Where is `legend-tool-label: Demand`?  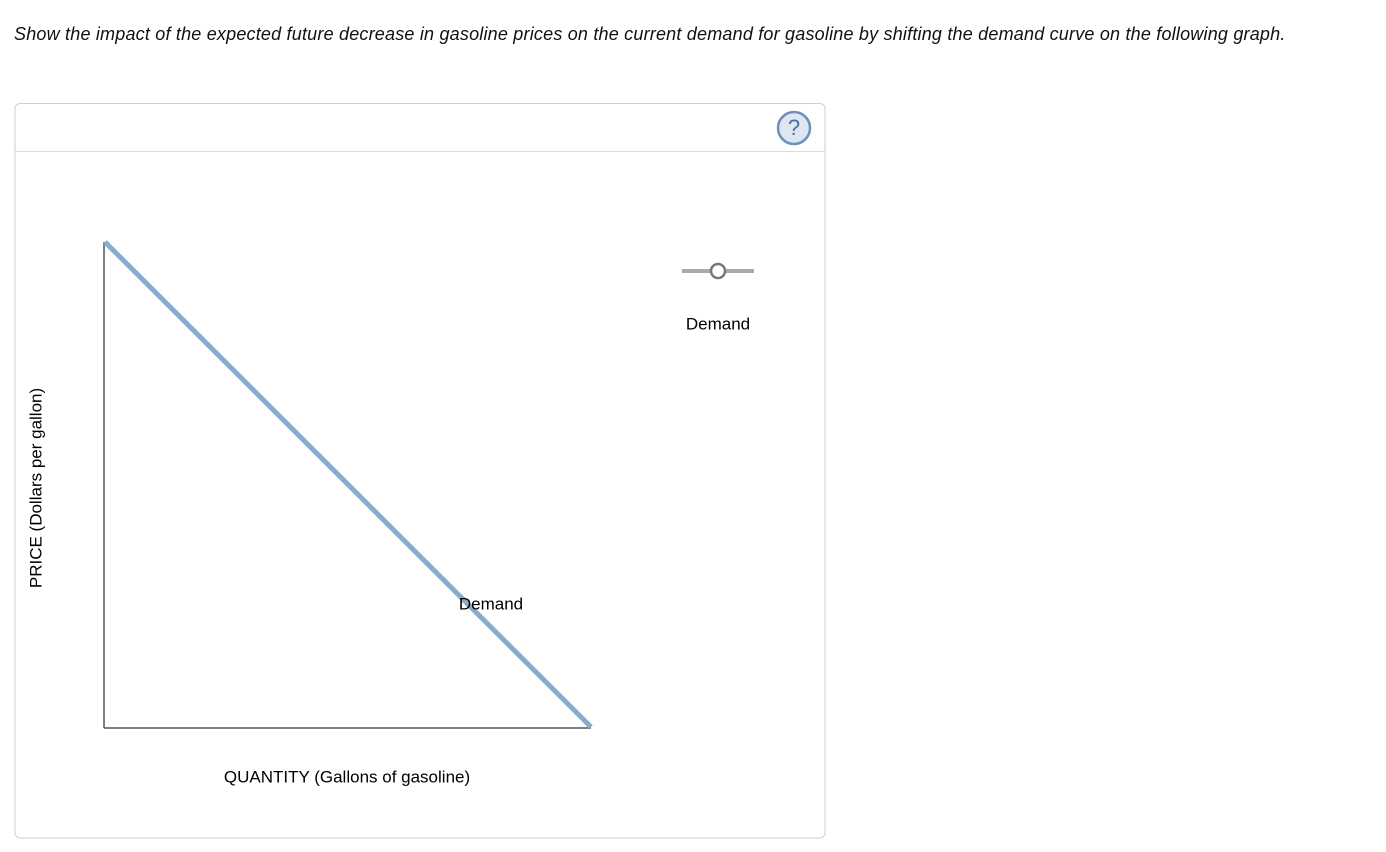 legend-tool-label: Demand is located at coordinates (718, 323).